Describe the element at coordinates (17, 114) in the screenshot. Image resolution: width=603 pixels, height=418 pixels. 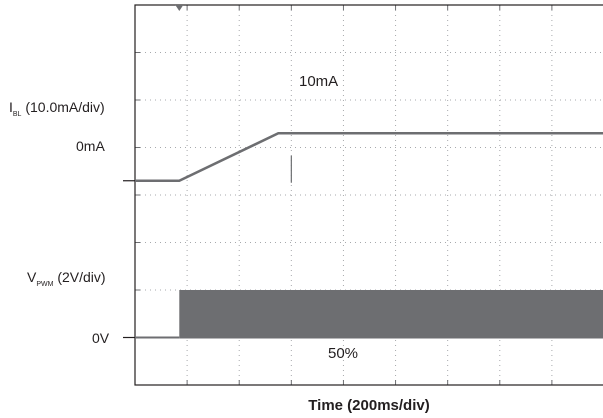
I see `ibl-label-sub: BL` at that location.